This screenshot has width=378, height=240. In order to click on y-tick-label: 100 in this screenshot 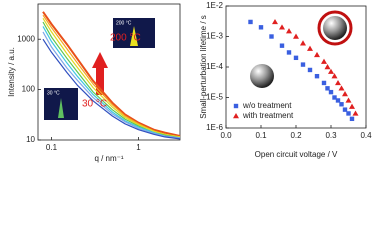, I will do `click(29, 89)`.